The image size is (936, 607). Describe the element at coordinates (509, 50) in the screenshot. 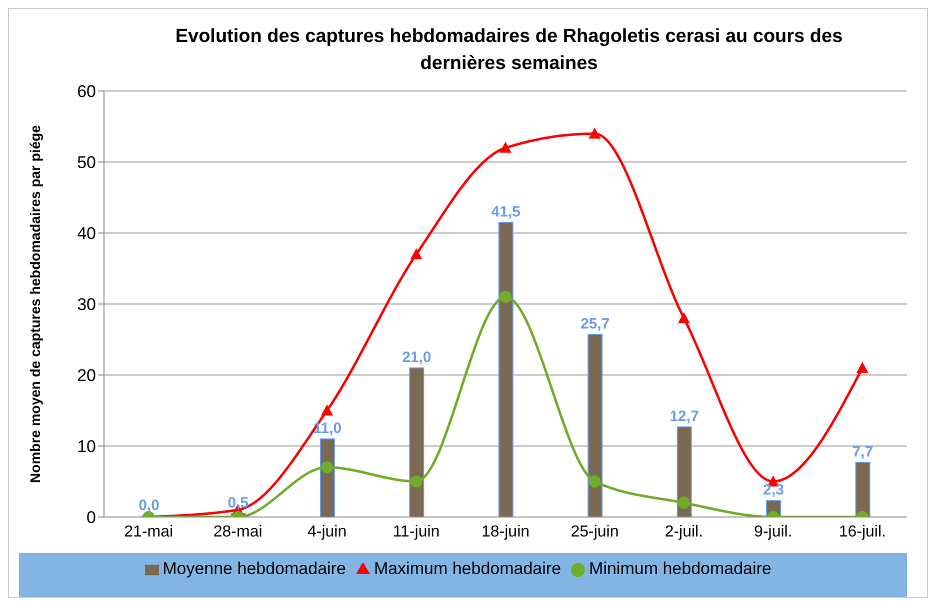

I see `chart-title: Evolution des captures hebdomadaires de Rhagoletis cerasi au cours des dernières semaines` at that location.